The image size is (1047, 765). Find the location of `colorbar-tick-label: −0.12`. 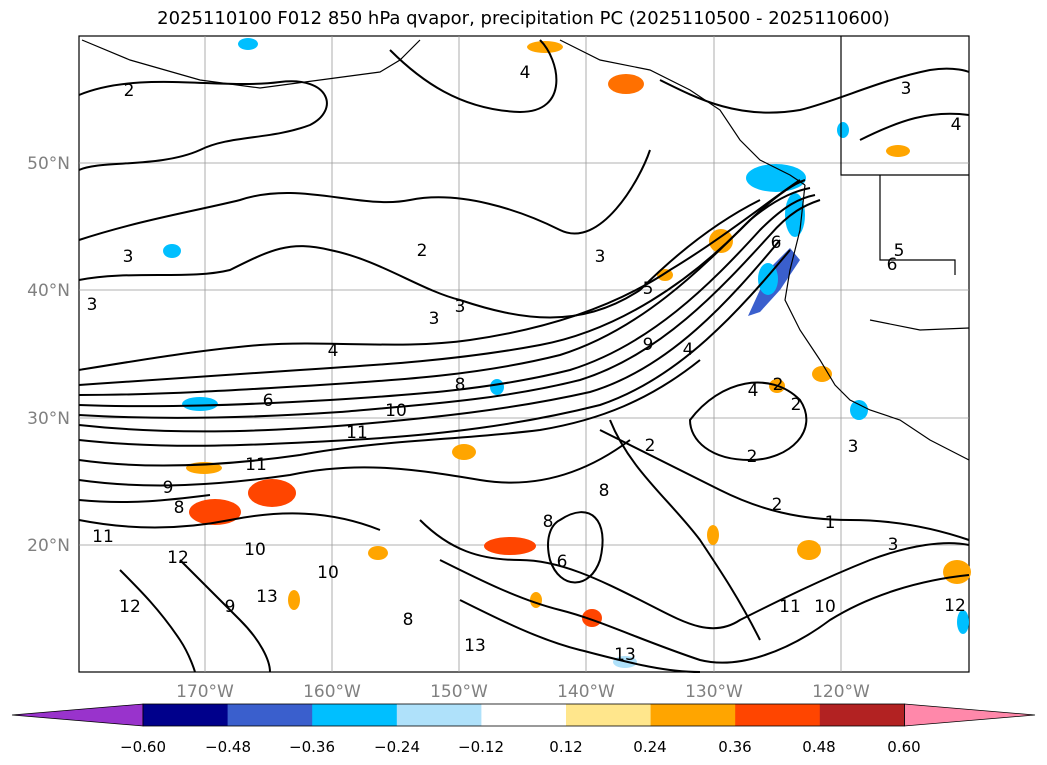

colorbar-tick-label: −0.12 is located at coordinates (481, 747).